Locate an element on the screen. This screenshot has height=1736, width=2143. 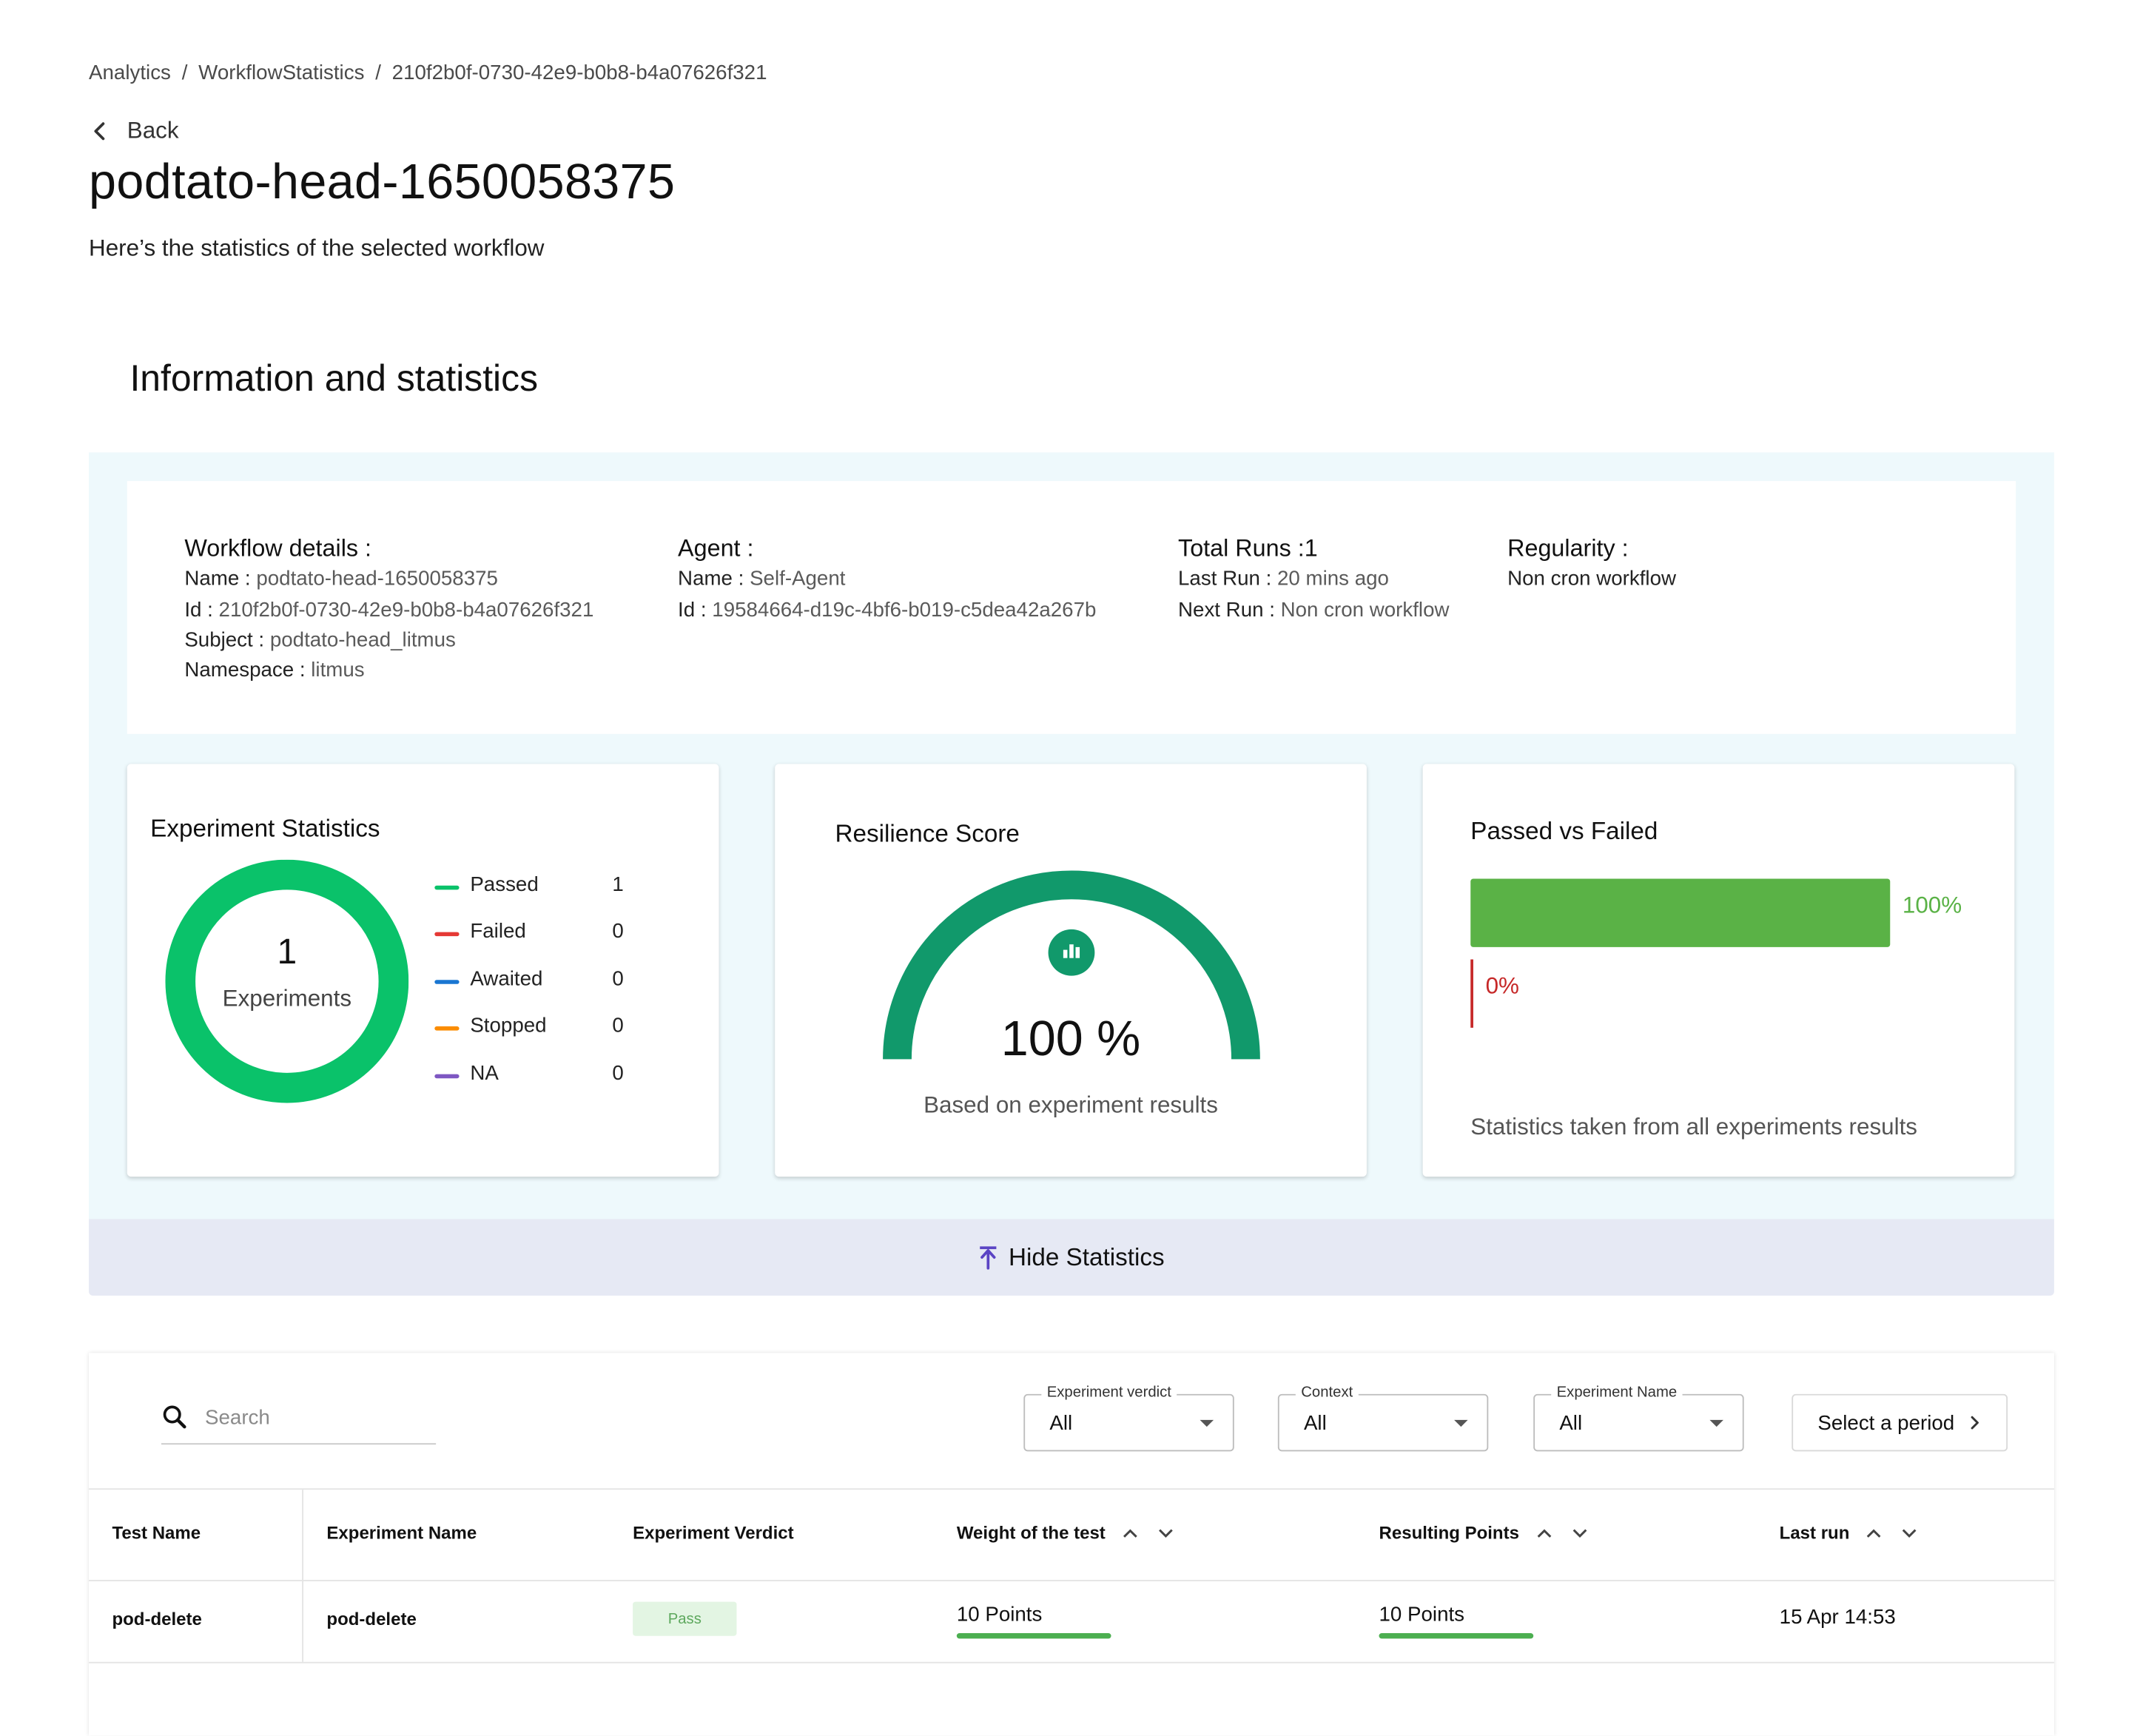
donut-ring-passed is located at coordinates (287, 981).